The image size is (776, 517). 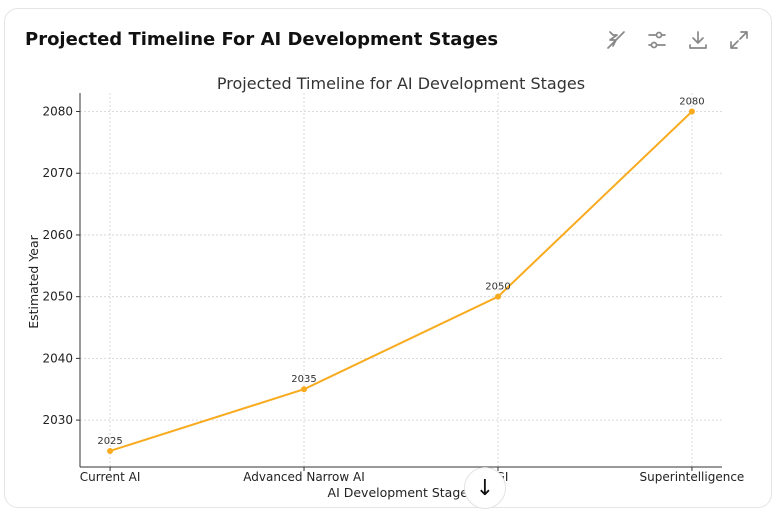 What do you see at coordinates (691, 102) in the screenshot?
I see `data-label: 2080` at bounding box center [691, 102].